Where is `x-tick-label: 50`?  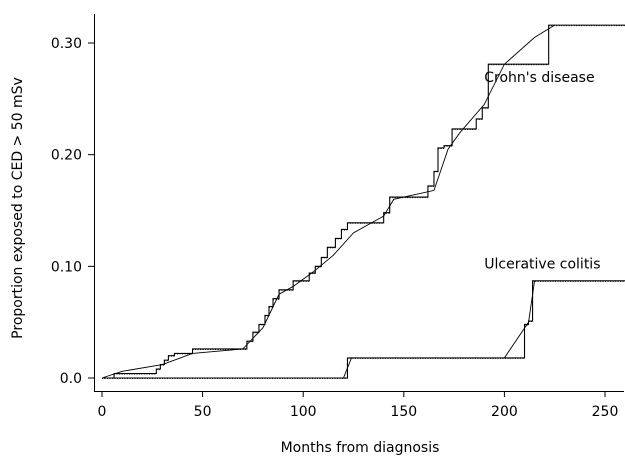
x-tick-label: 50 is located at coordinates (203, 412).